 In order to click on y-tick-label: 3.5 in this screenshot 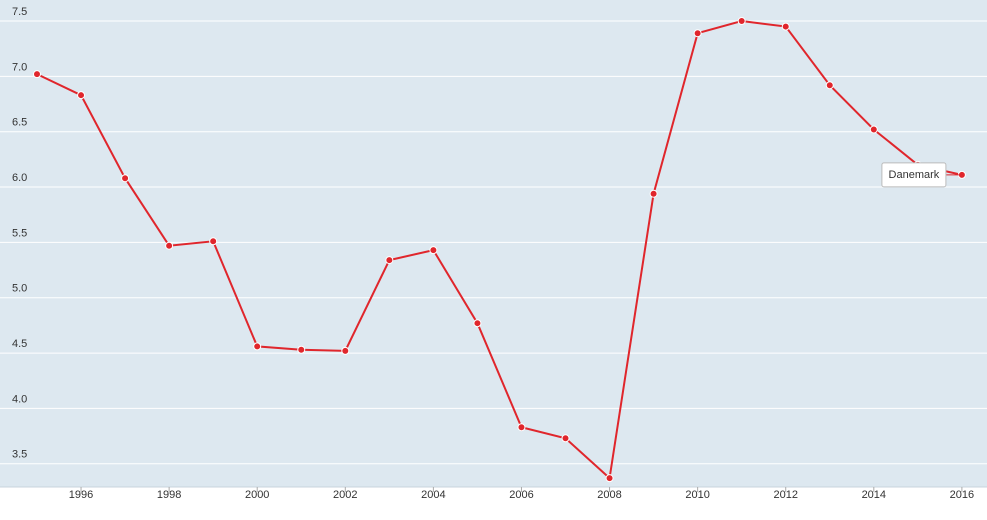, I will do `click(19, 455)`.